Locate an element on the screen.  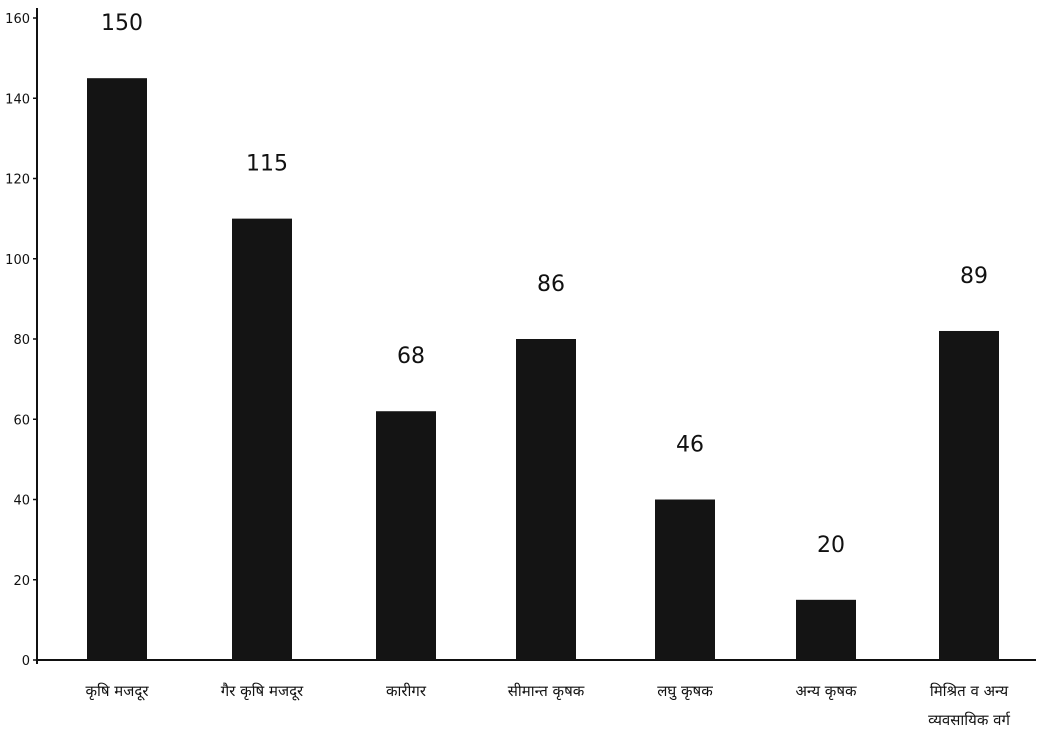
y-tick-label: 0 is located at coordinates (26, 661).